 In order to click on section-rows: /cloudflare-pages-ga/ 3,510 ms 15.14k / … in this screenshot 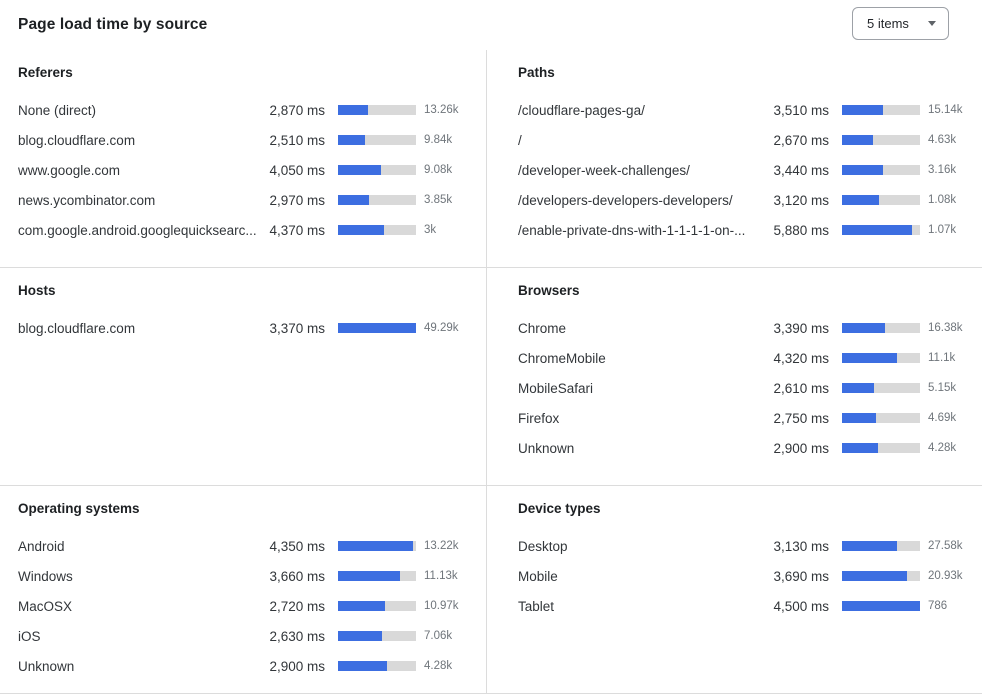, I will do `click(746, 170)`.